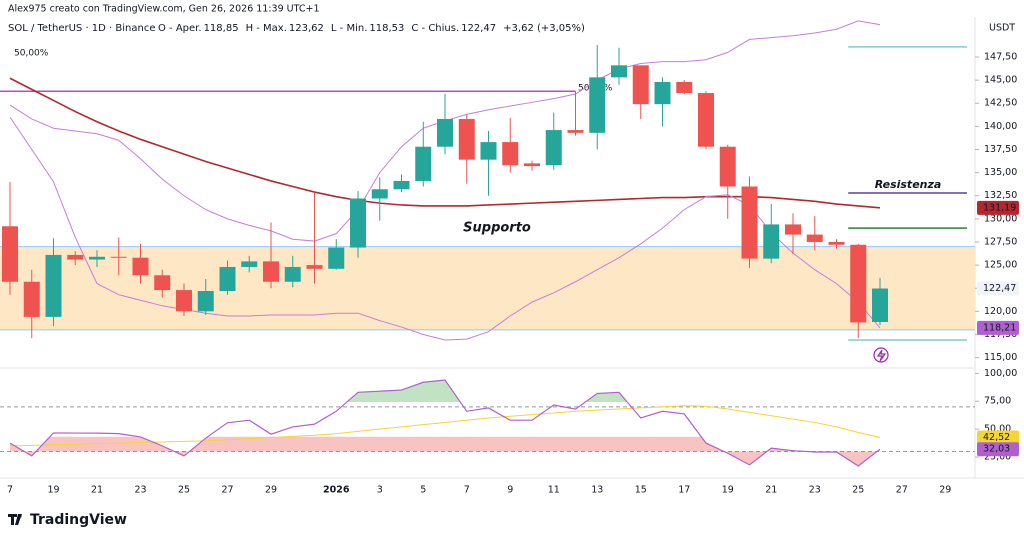 Image resolution: width=1024 pixels, height=539 pixels. I want to click on price-badge-label: 122,47, so click(999, 288).